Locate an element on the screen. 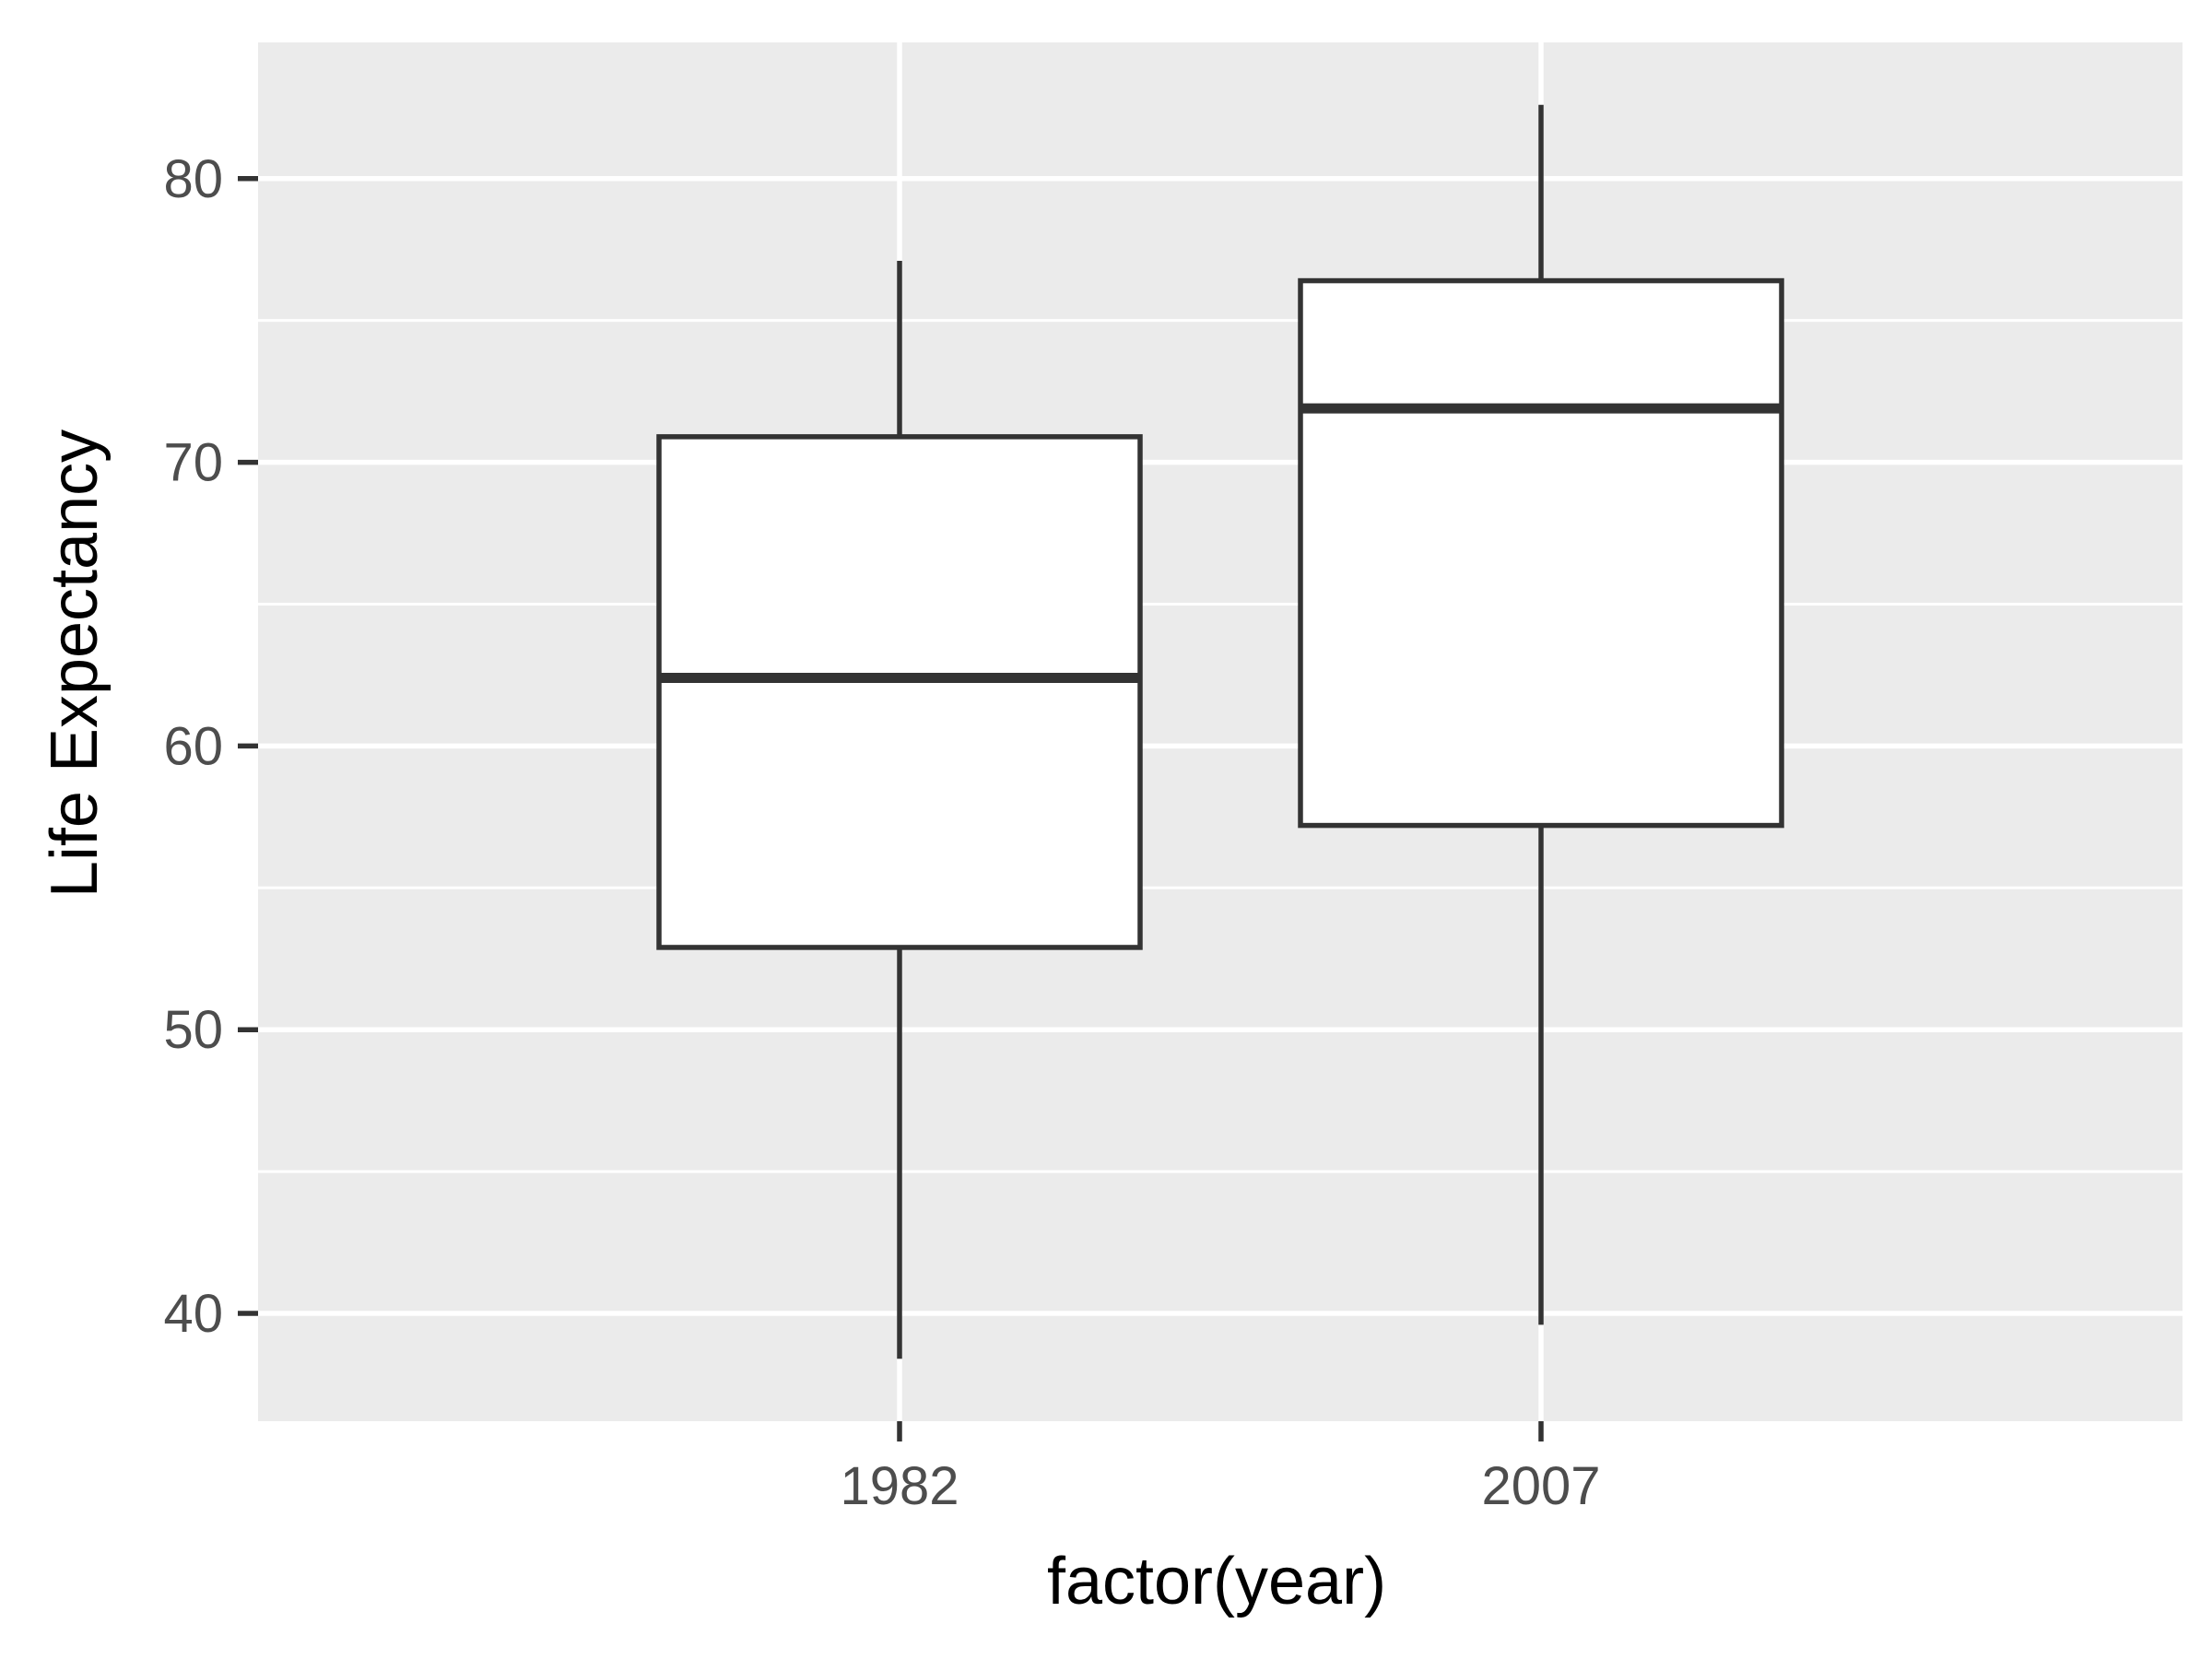  y-tick-label: 40 is located at coordinates (193, 1314).